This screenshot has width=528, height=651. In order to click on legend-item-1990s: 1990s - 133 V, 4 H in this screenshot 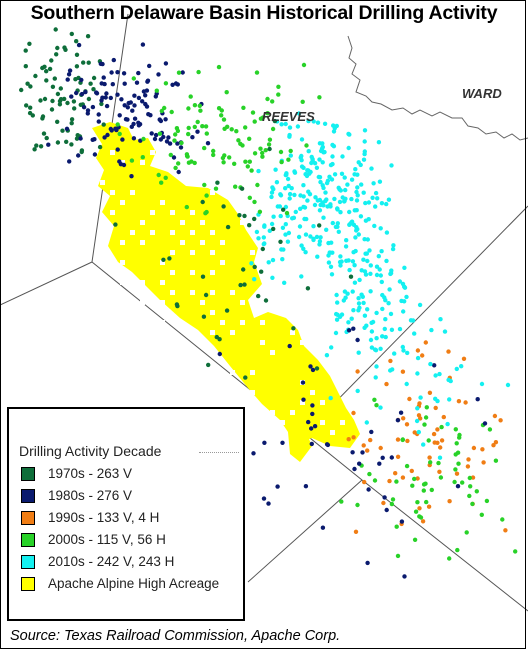, I will do `click(124, 518)`.